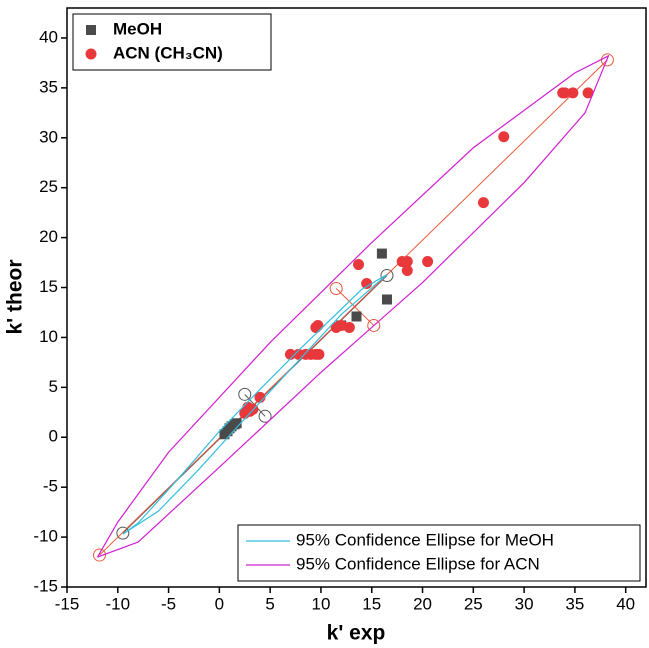  Describe the element at coordinates (418, 563) in the screenshot. I see `legend-label: 95% Confidence Ellipse for ACN` at that location.